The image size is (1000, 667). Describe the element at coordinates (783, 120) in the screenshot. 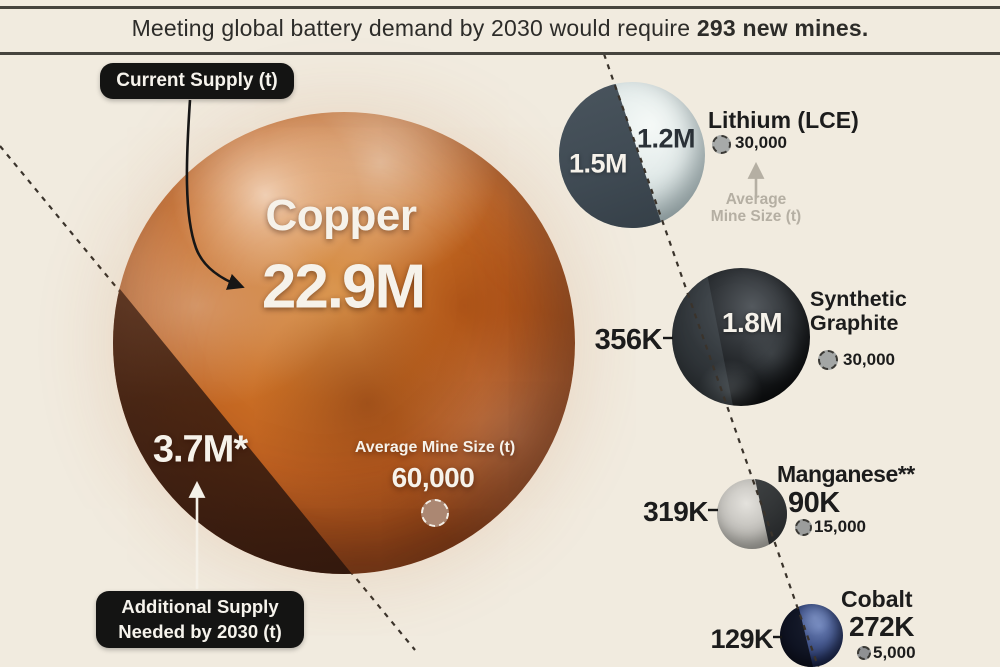

I see `lithium-name: Lithium (LCE)` at that location.